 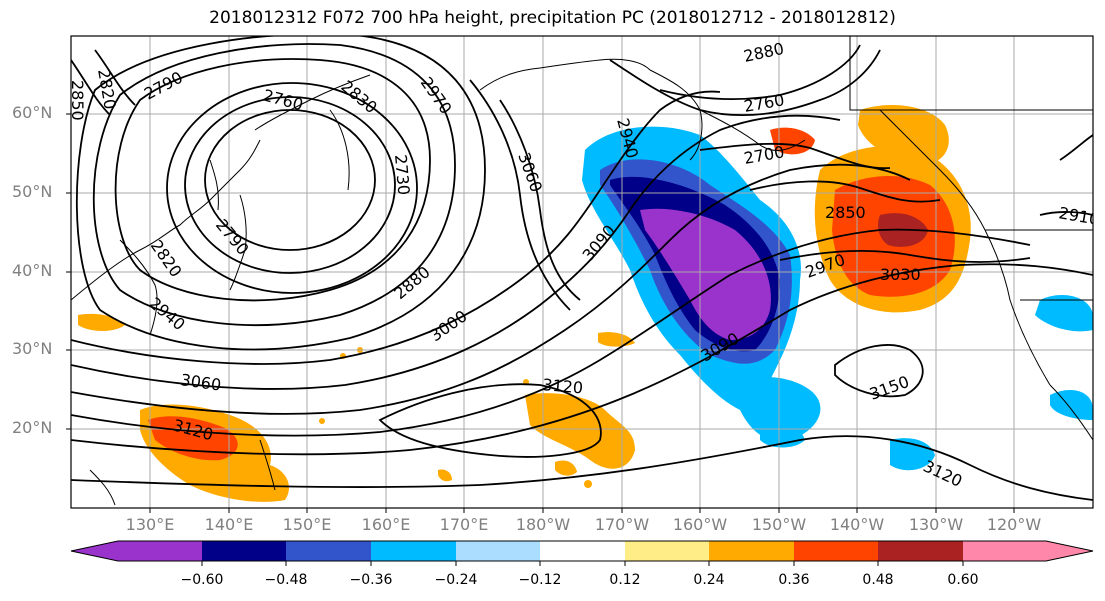 I want to click on lat-label: 20°N, so click(x=32, y=427).